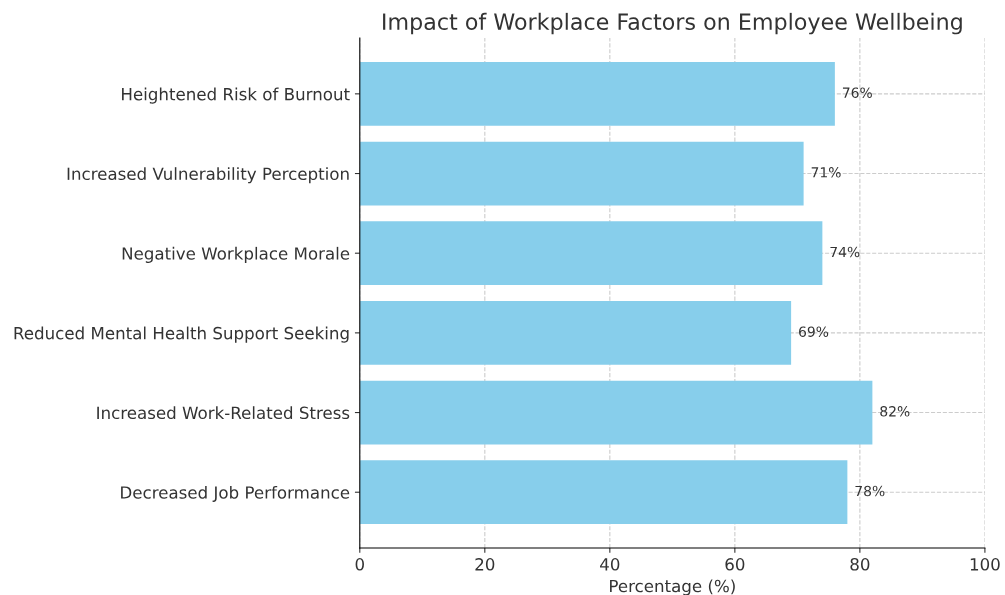 The image size is (1005, 595). What do you see at coordinates (870, 491) in the screenshot?
I see `data-label: 78%` at bounding box center [870, 491].